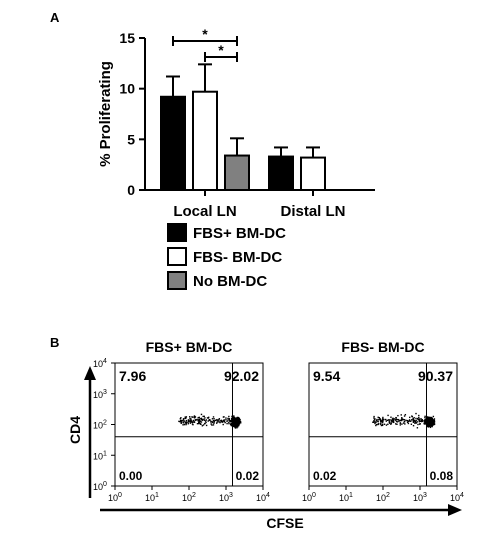 The image size is (500, 541). Describe the element at coordinates (177, 232) in the screenshot. I see `legend-swatch` at that location.